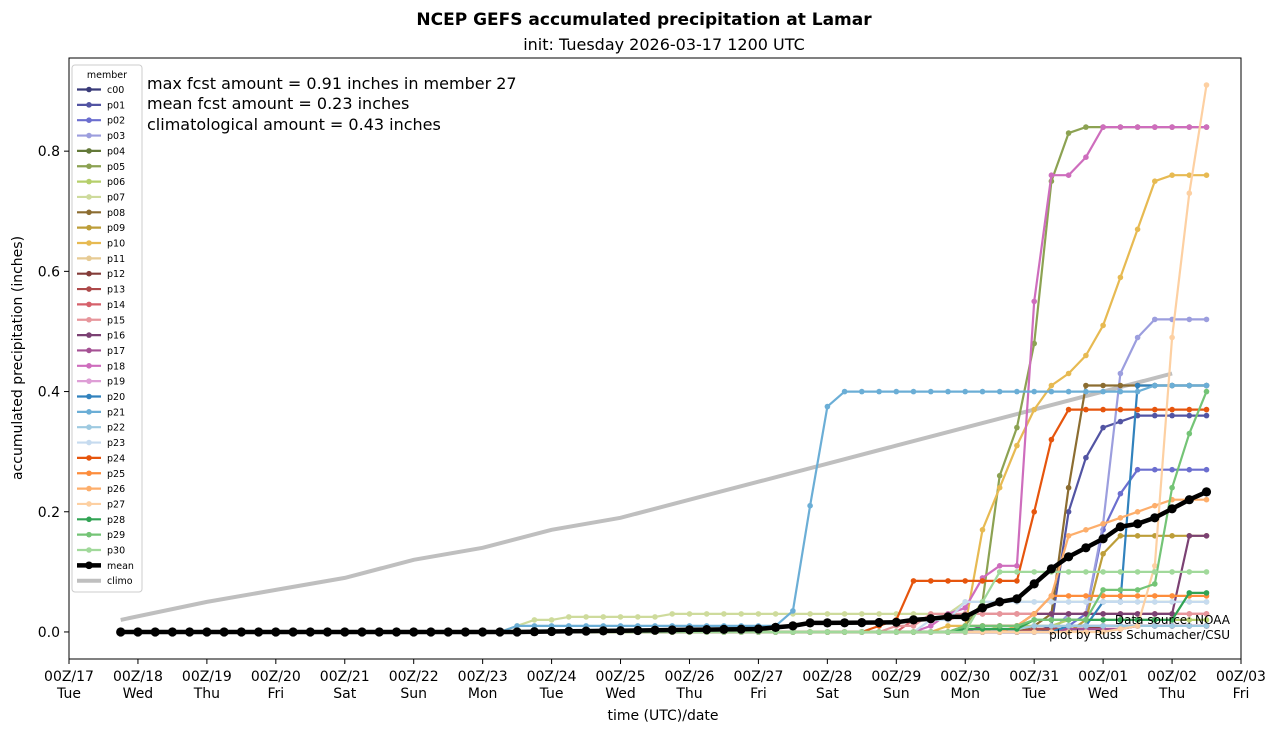  I want to click on legend-entry-p14: p14, so click(101, 305).